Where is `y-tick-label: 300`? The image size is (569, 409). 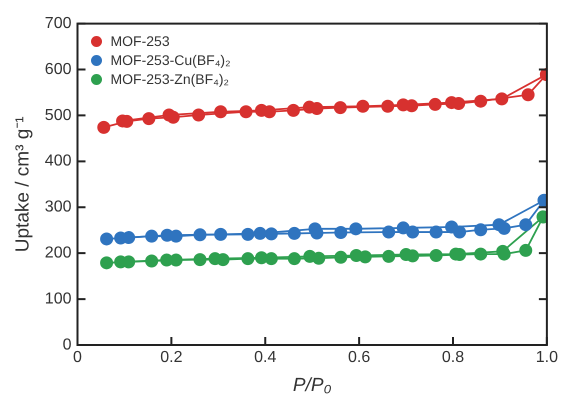 y-tick-label: 300 is located at coordinates (58, 207).